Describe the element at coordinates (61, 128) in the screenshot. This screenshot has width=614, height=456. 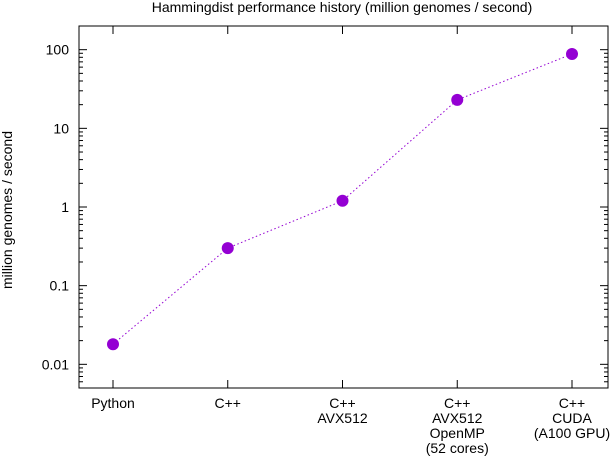
I see `y-tick-label: 10` at that location.